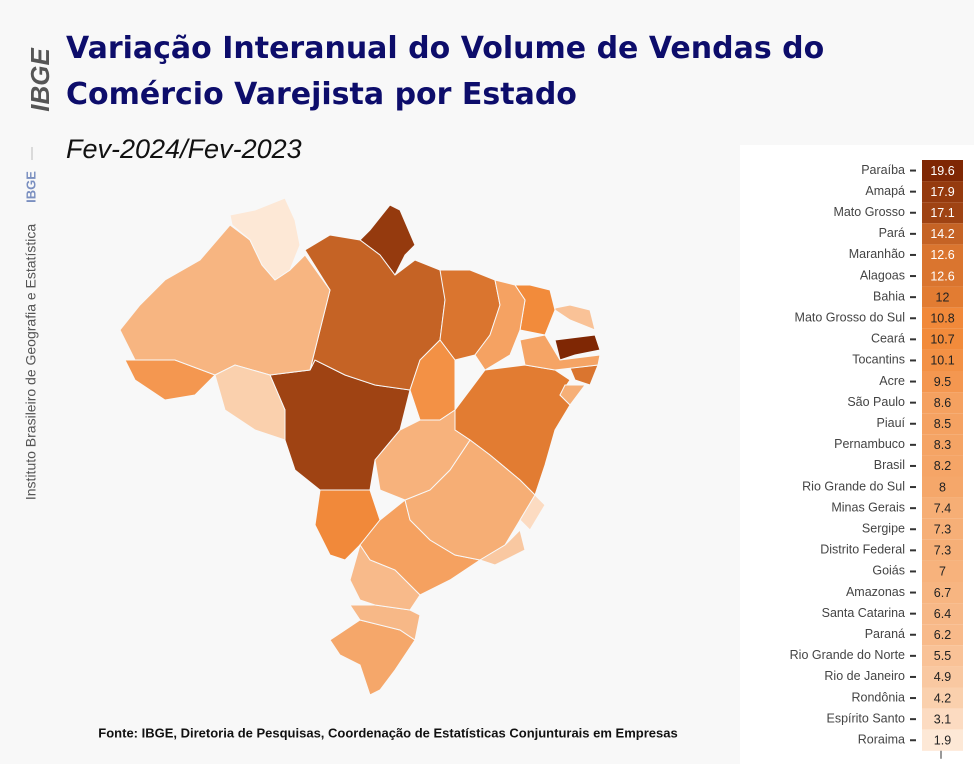 The width and height of the screenshot is (974, 764). I want to click on row-label: Roraima, so click(881, 740).